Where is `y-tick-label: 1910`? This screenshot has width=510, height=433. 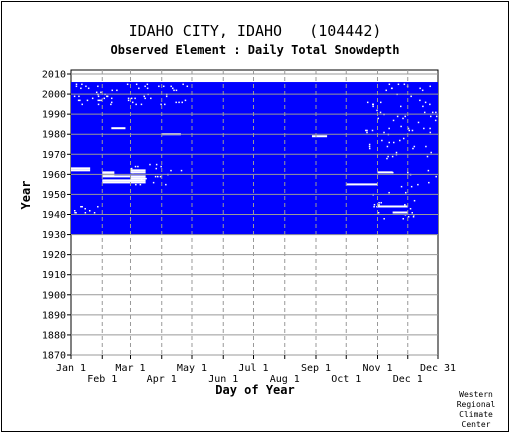
y-tick-label: 1910 is located at coordinates (54, 275).